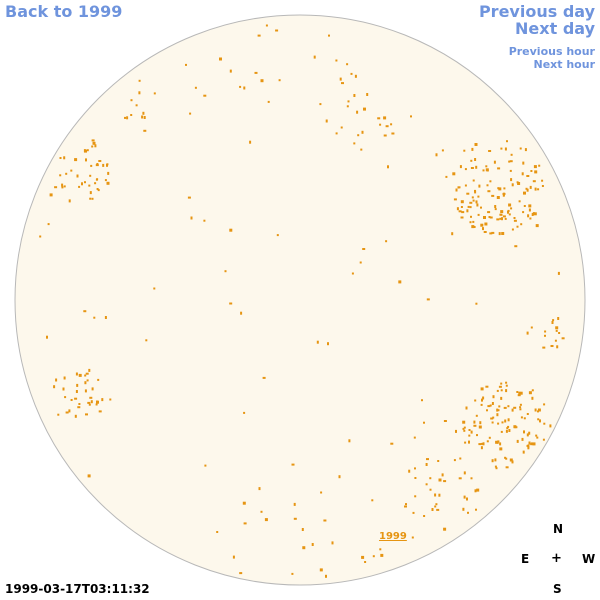 The image size is (600, 600). What do you see at coordinates (589, 559) in the screenshot?
I see `compass-west: W` at bounding box center [589, 559].